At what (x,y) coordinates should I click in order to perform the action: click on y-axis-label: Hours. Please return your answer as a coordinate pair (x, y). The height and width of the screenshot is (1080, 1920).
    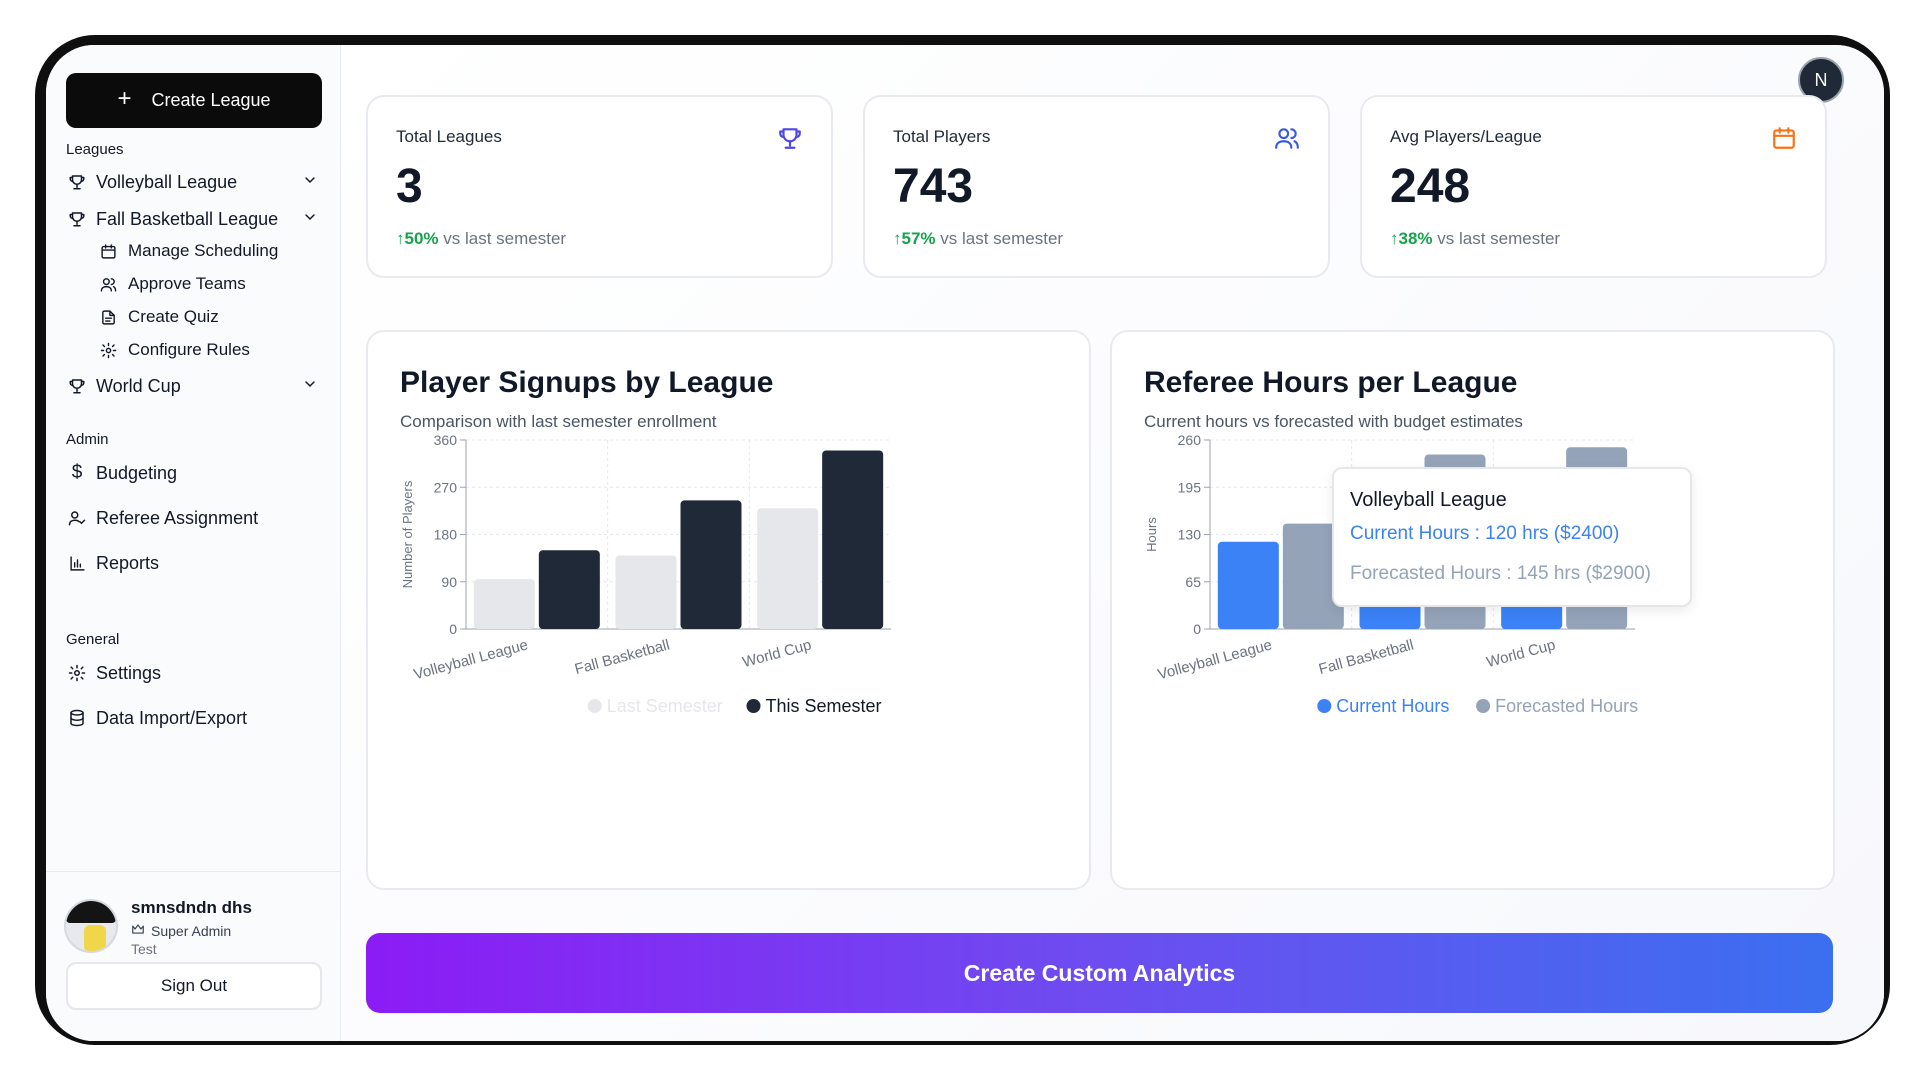
    Looking at the image, I should click on (1151, 534).